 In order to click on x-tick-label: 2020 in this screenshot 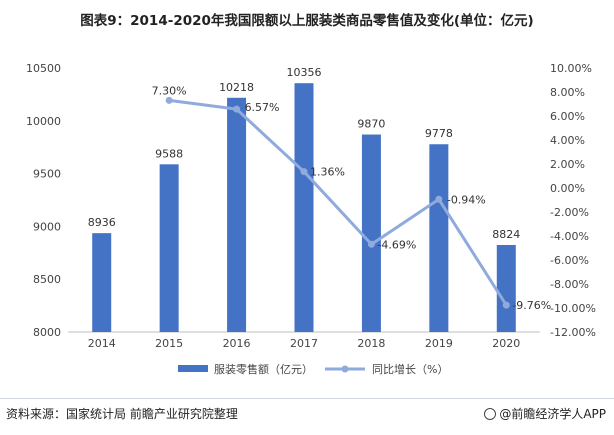, I will do `click(506, 343)`.